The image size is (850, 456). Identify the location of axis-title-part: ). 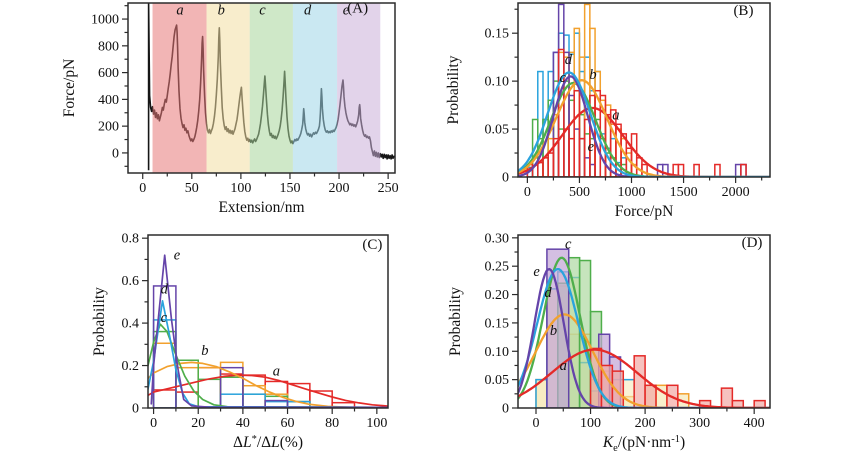
(682, 442).